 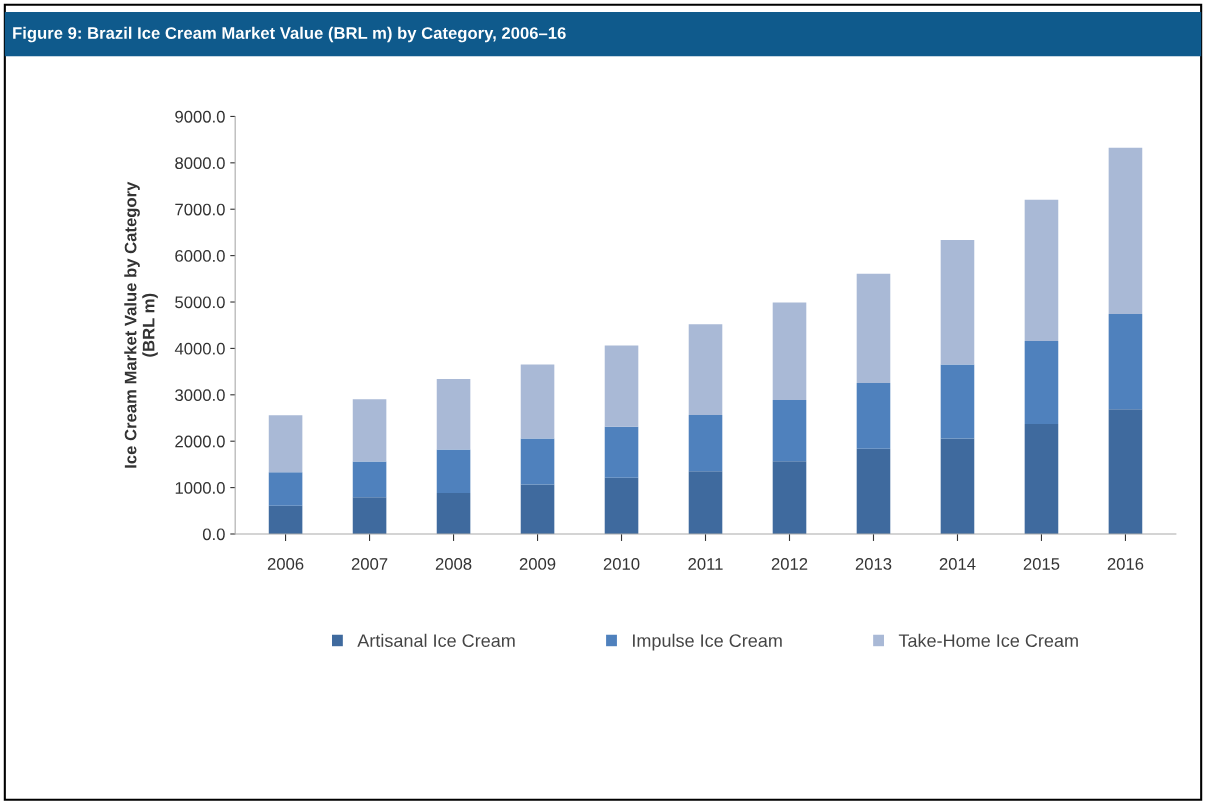 I want to click on x-tick-label: 2016, so click(x=1125, y=564).